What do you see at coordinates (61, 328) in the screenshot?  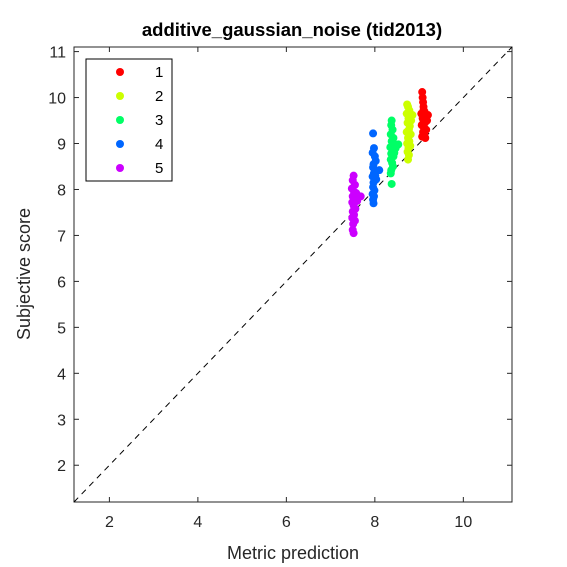 I see `y-tick-label: 5` at bounding box center [61, 328].